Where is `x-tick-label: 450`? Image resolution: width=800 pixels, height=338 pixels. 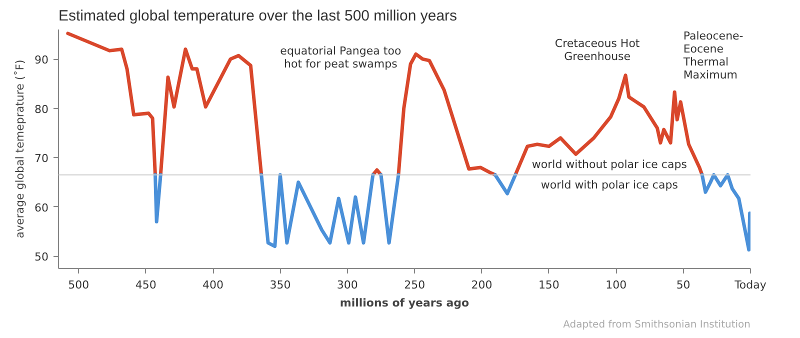
x-tick-label: 450 is located at coordinates (145, 285).